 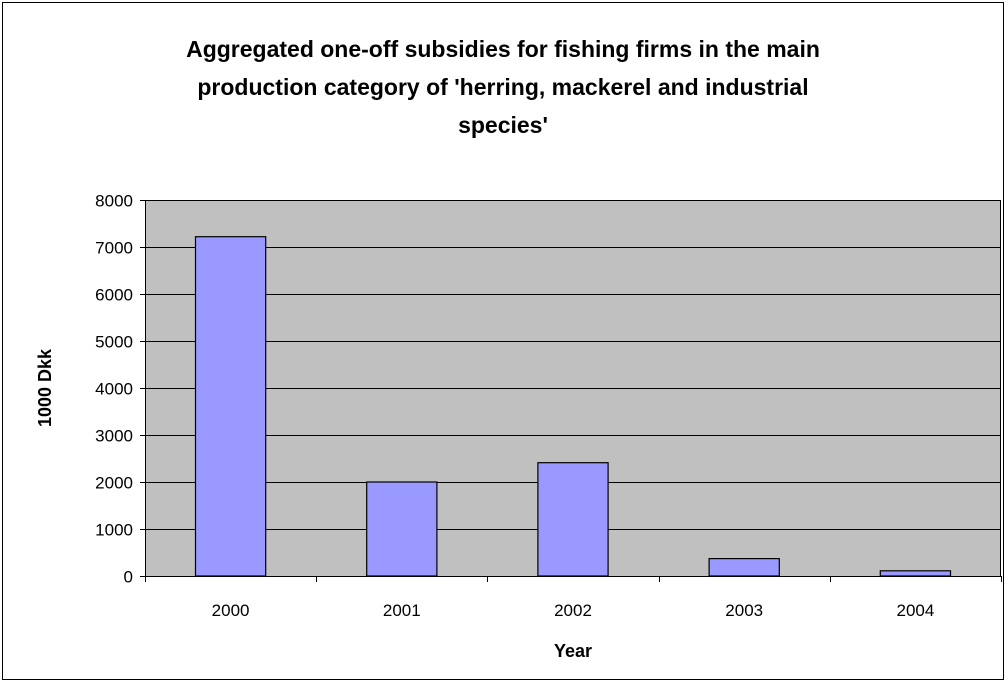 What do you see at coordinates (402, 610) in the screenshot?
I see `x-tick-label-2001: 2001` at bounding box center [402, 610].